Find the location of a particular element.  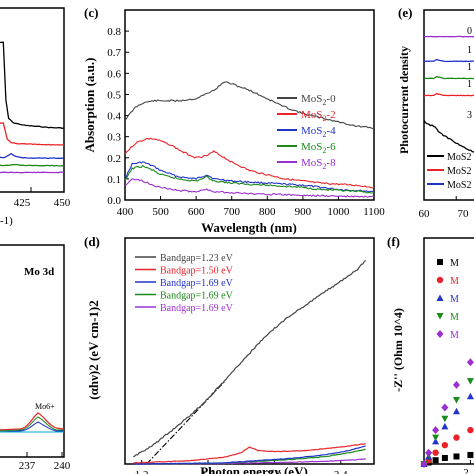

b-curves is located at coordinates (32, 422).